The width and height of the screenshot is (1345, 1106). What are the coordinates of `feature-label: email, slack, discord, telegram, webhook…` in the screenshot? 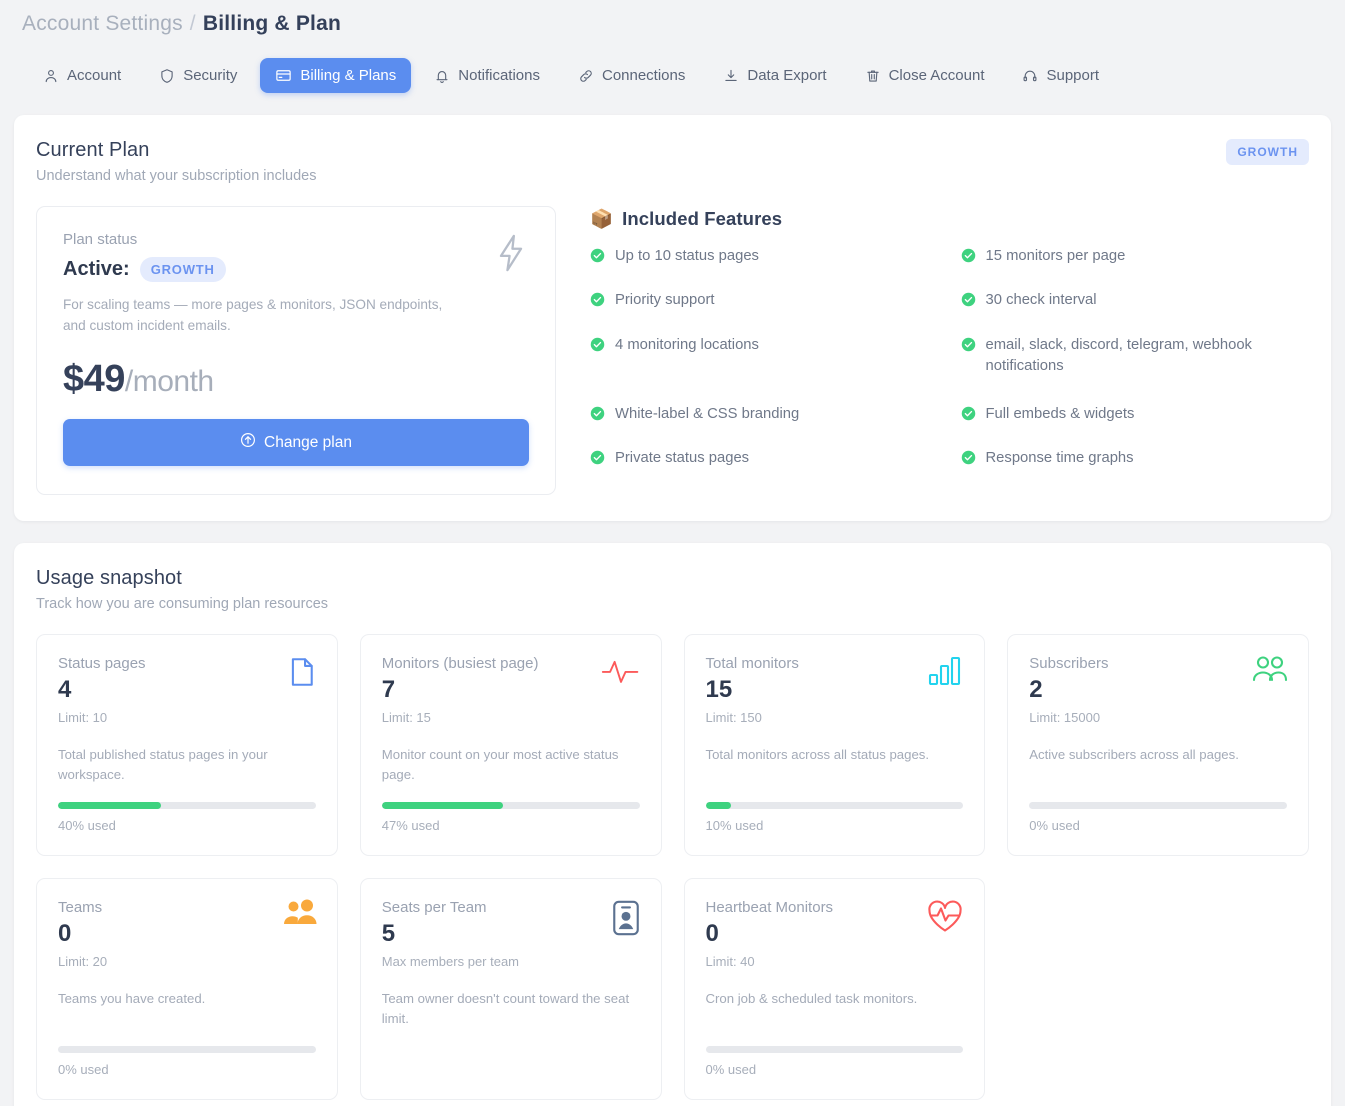 It's located at (1118, 355).